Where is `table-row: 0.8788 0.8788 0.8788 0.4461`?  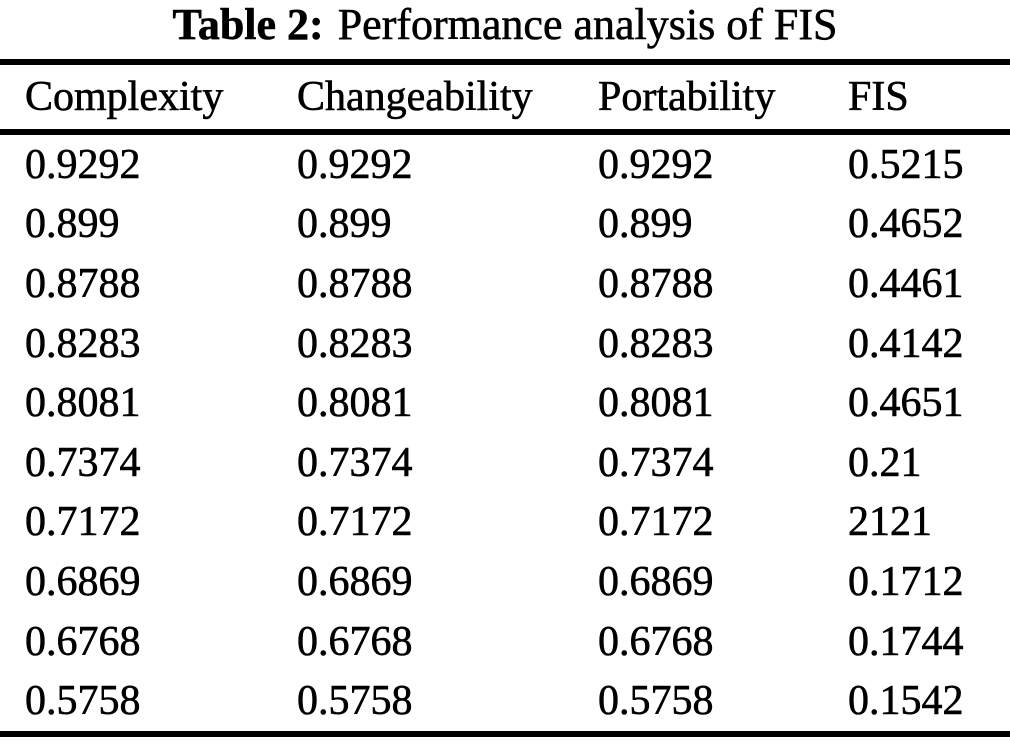
table-row: 0.8788 0.8788 0.8788 0.4461 is located at coordinates (505, 284).